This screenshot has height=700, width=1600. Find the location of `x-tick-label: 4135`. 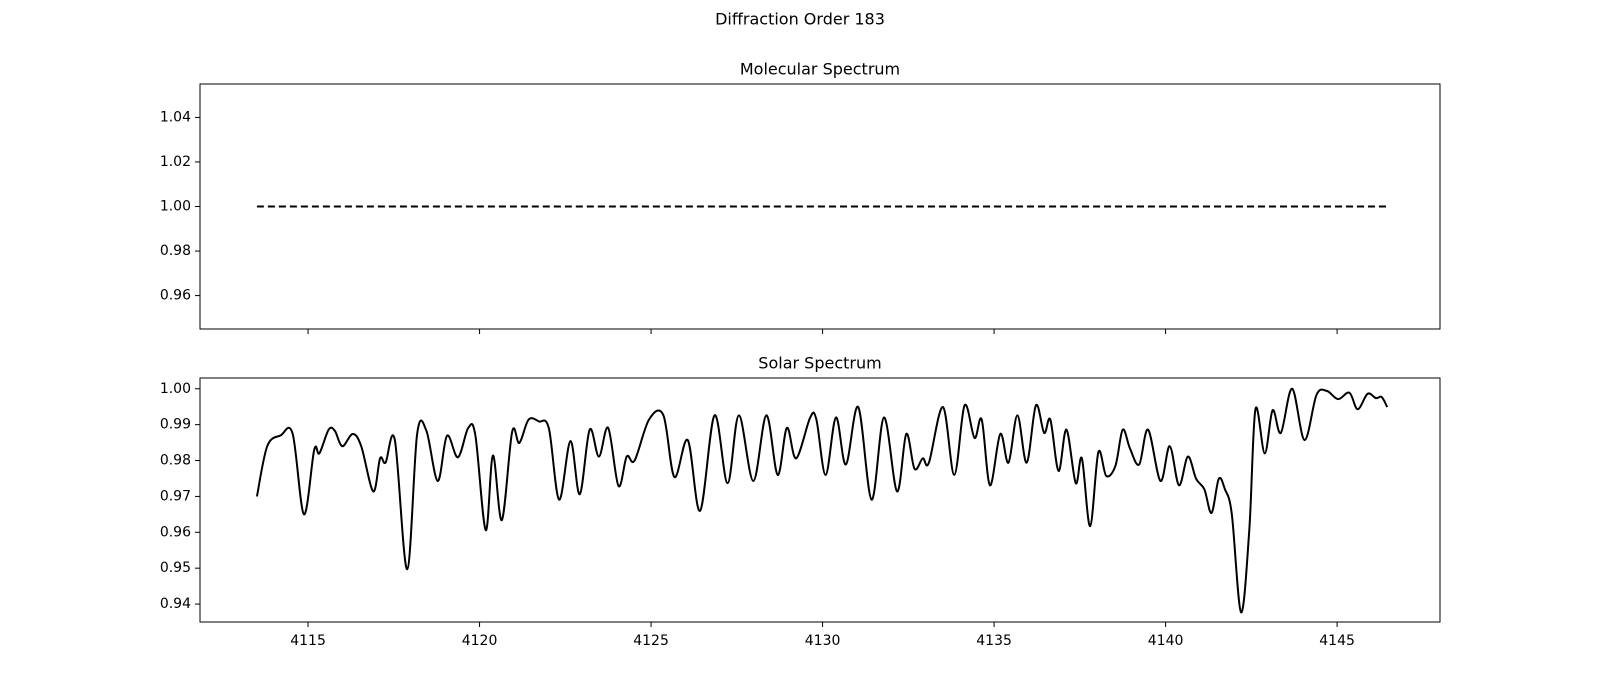

x-tick-label: 4135 is located at coordinates (994, 641).